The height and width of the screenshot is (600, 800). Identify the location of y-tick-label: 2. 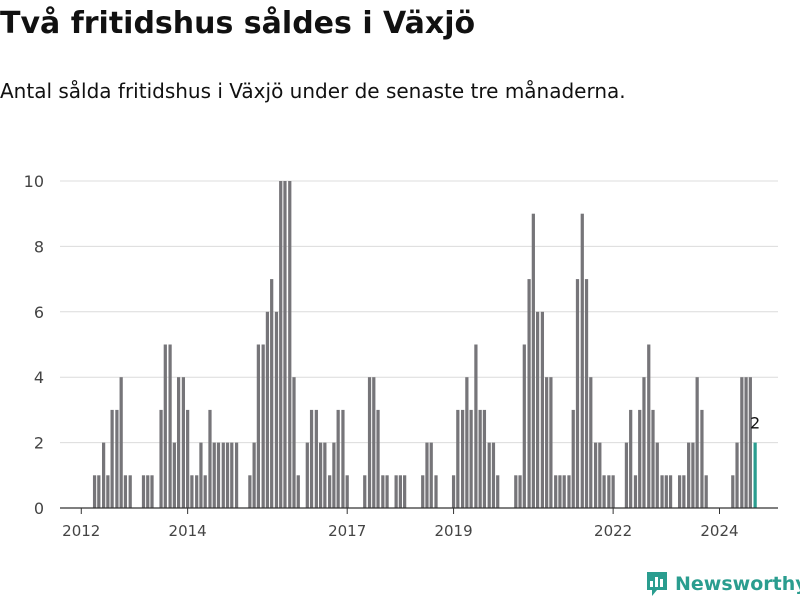
(39, 443).